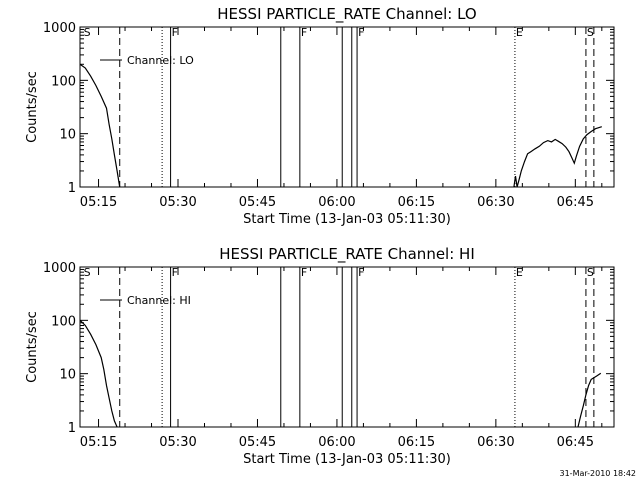  What do you see at coordinates (159, 300) in the screenshot?
I see `legend-label: Channel: HI` at bounding box center [159, 300].